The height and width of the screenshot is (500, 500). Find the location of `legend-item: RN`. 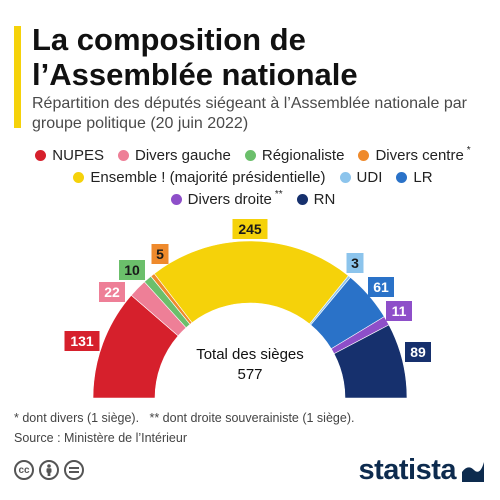

legend-item: RN is located at coordinates (316, 199).